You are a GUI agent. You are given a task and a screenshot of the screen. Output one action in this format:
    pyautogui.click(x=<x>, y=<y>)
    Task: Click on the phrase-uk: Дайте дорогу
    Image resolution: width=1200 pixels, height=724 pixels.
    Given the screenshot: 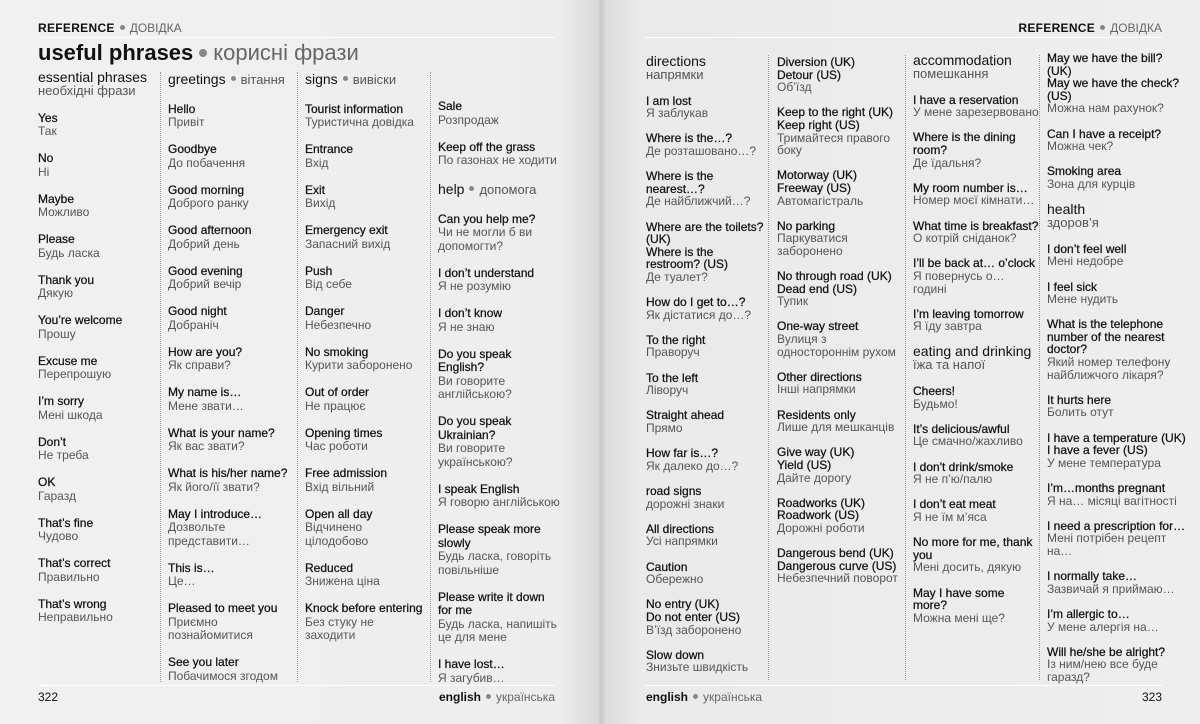 What is the action you would take?
    pyautogui.click(x=814, y=477)
    